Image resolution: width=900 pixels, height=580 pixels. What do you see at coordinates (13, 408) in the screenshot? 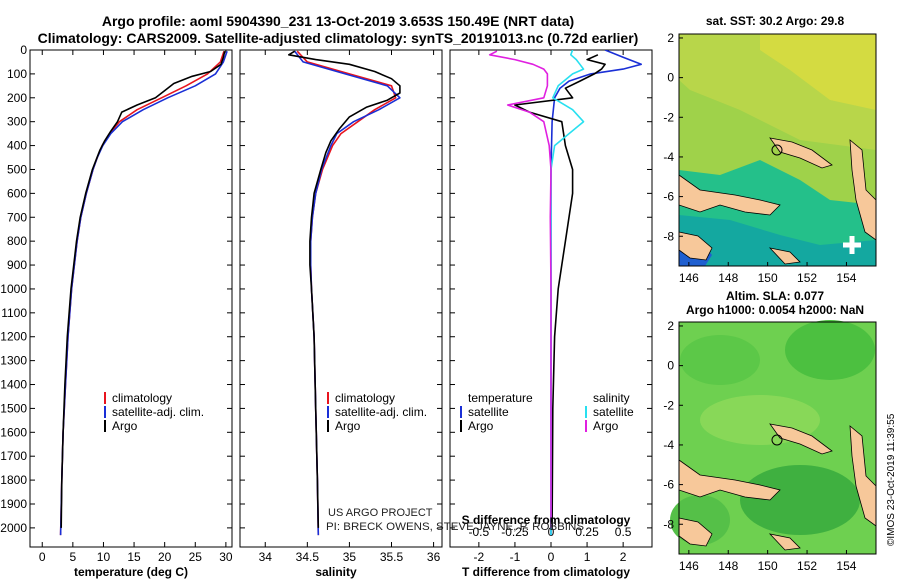
I see `y-tick-label: 1500` at bounding box center [13, 408].